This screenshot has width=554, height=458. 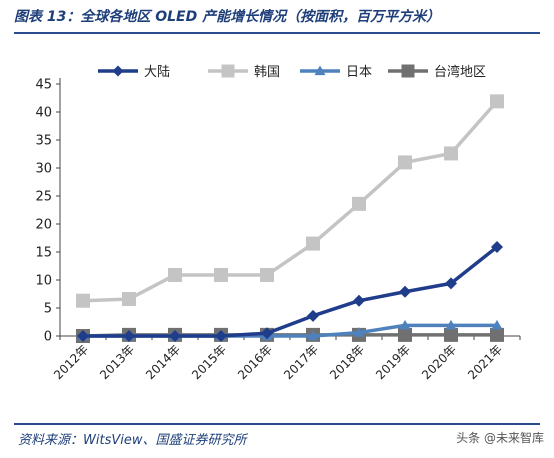 I want to click on y-tick-label: 30, so click(x=43, y=169).